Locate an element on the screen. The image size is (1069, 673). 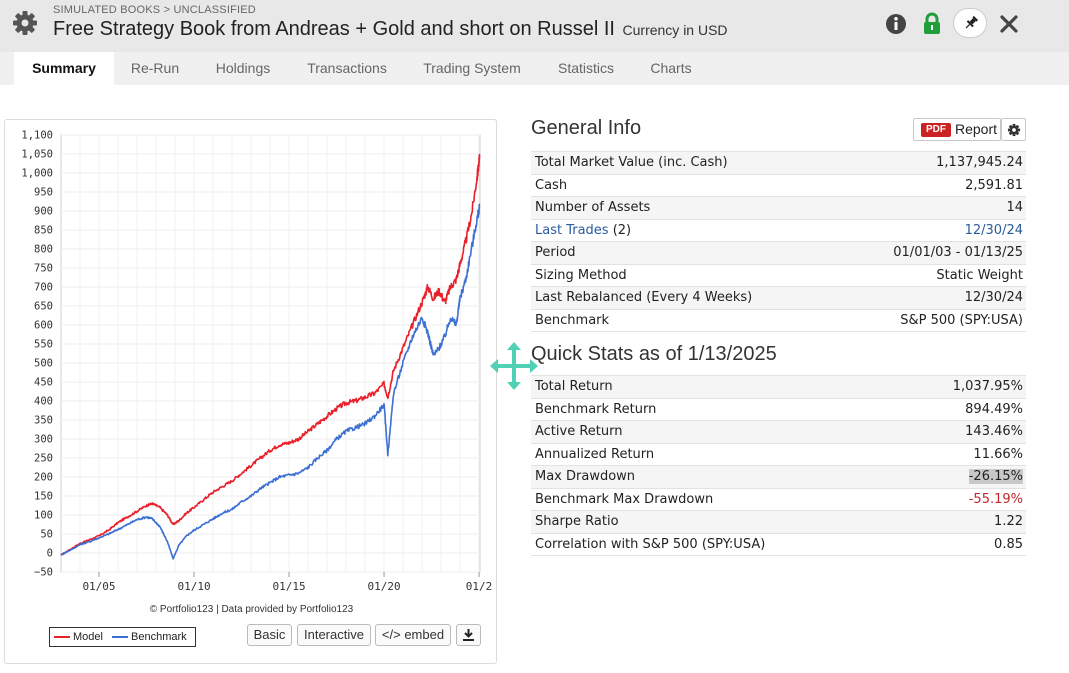
y-tick-label: 300 is located at coordinates (43, 440).